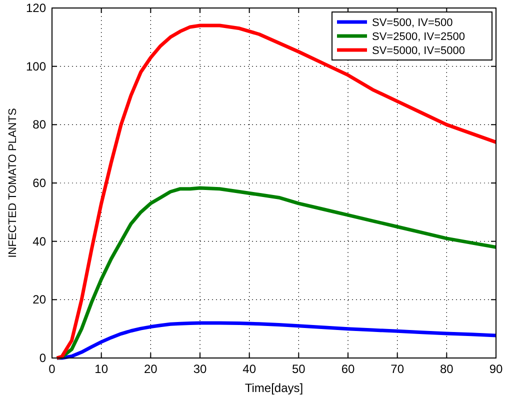 Image resolution: width=512 pixels, height=400 pixels. I want to click on y-tick-label: 60, so click(39, 183).